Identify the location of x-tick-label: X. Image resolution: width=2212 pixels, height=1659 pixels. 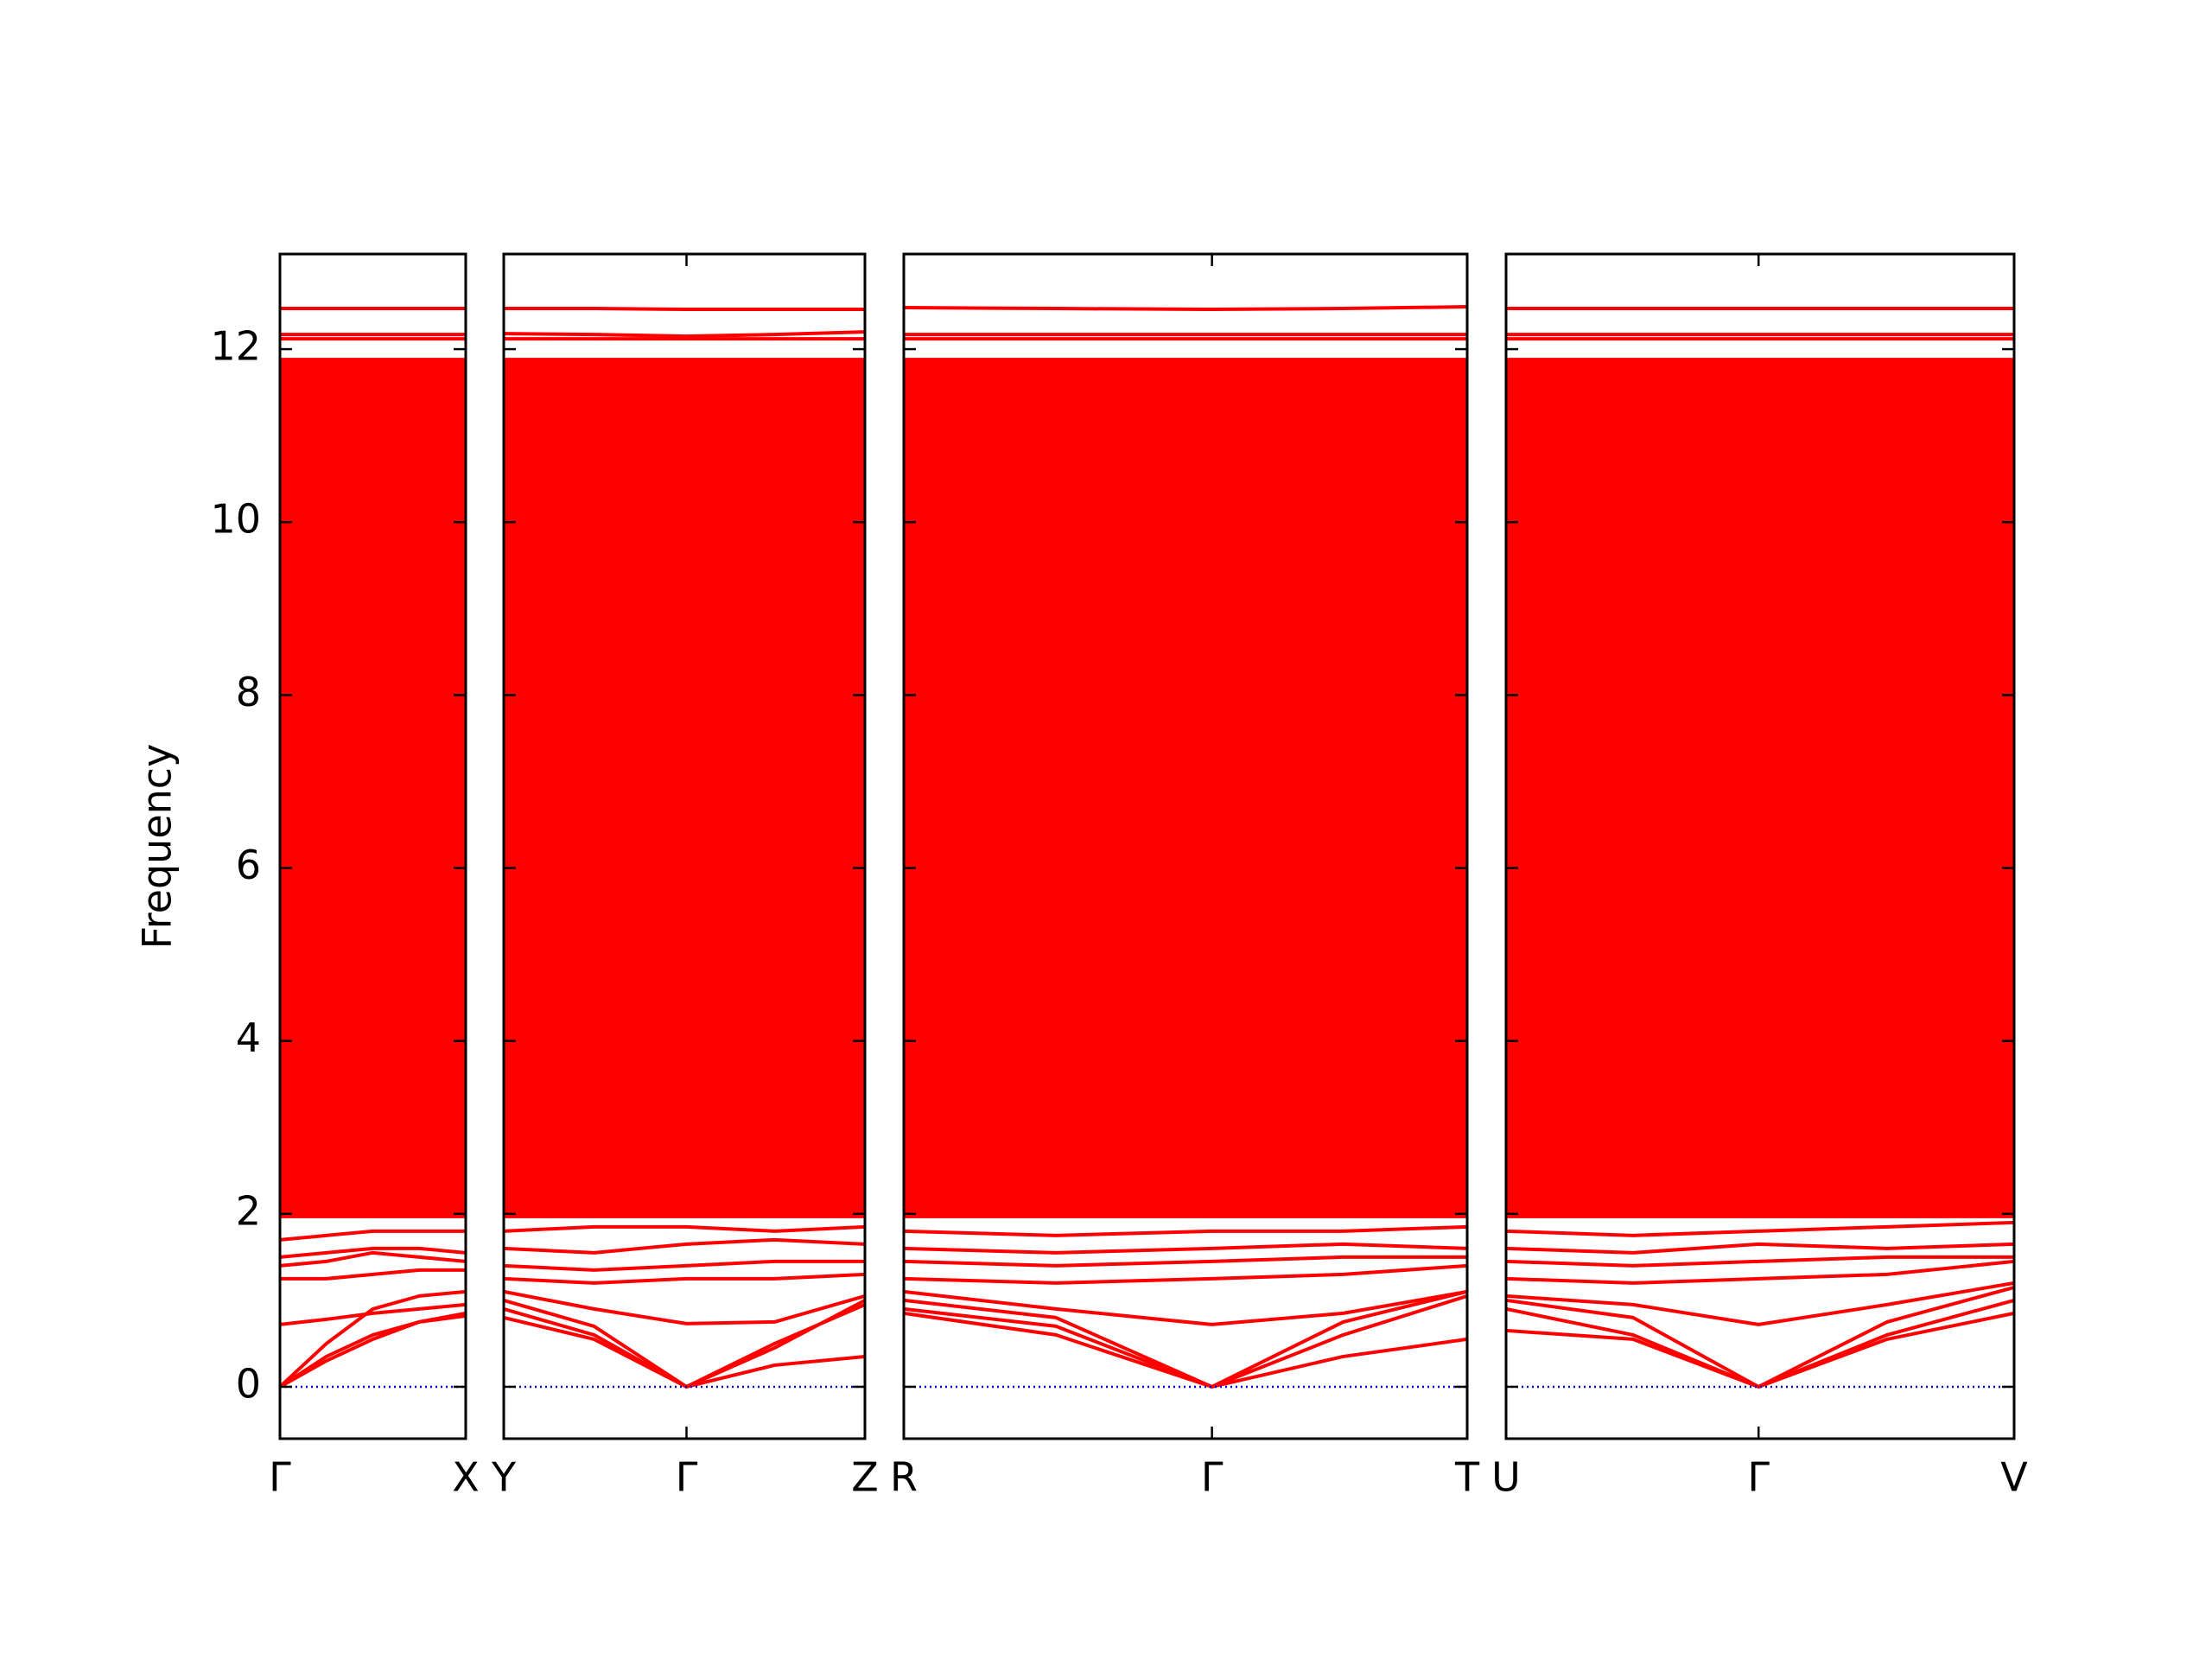
(466, 1477).